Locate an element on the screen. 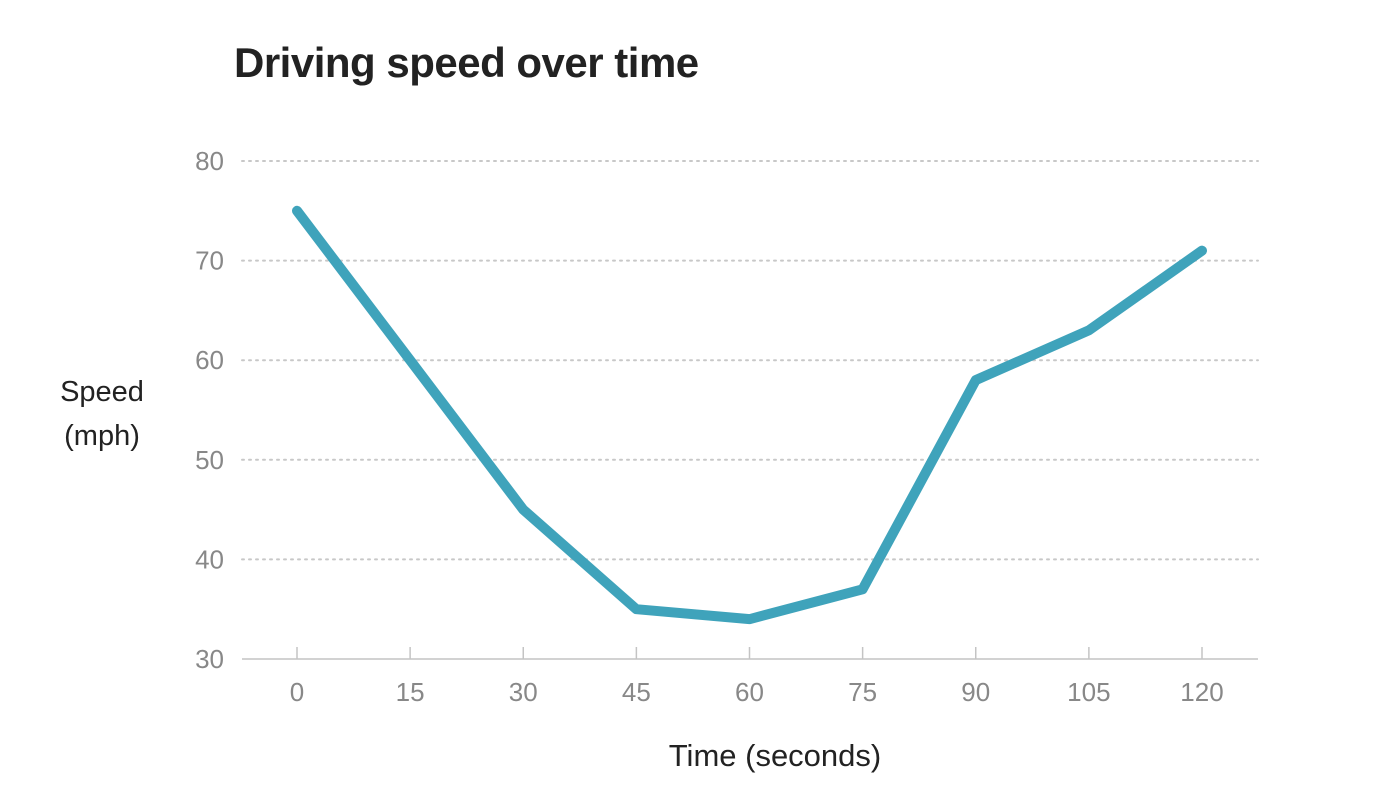  x-tick-label-0: 0 is located at coordinates (297, 692).